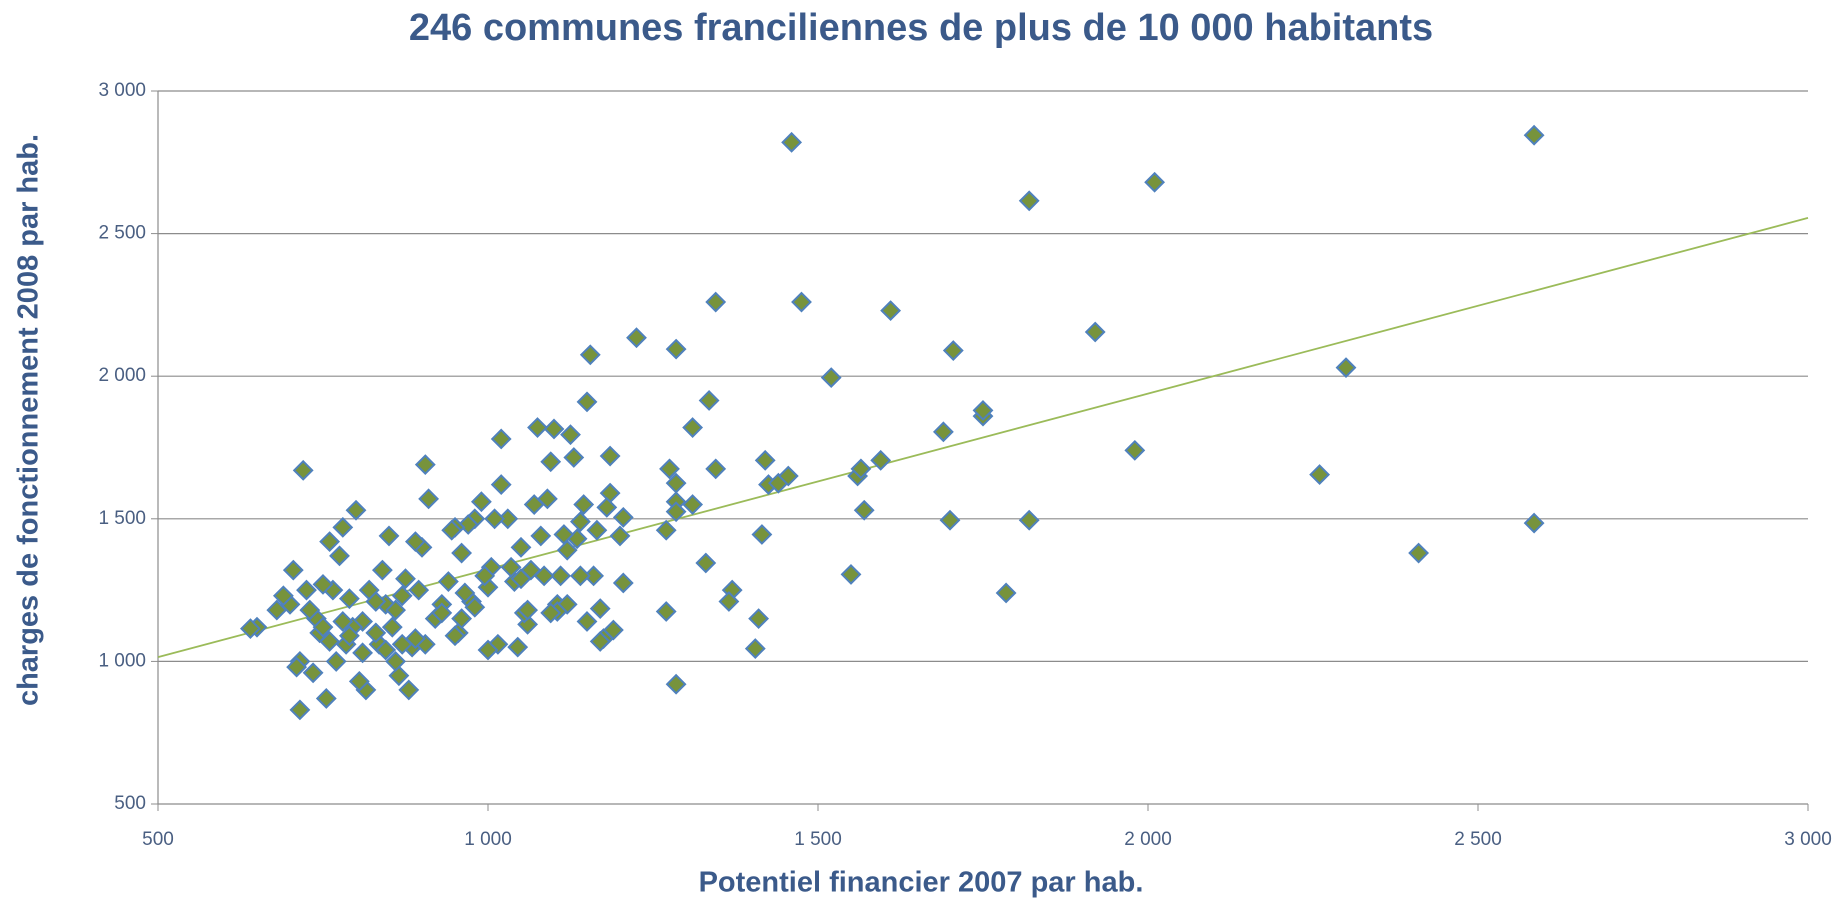 The image size is (1843, 911). I want to click on x-tick-label: 1 000, so click(488, 839).